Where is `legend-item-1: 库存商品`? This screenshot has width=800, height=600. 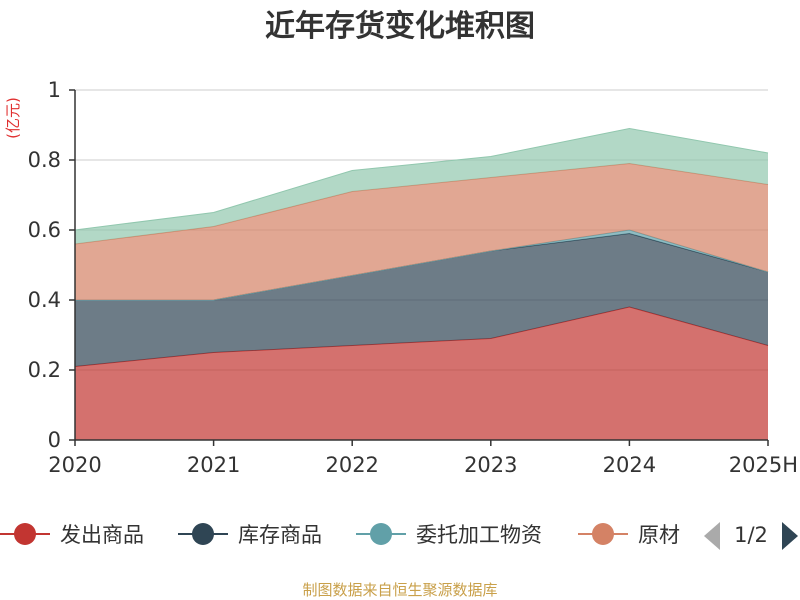
legend-item-1: 库存商品 is located at coordinates (250, 535).